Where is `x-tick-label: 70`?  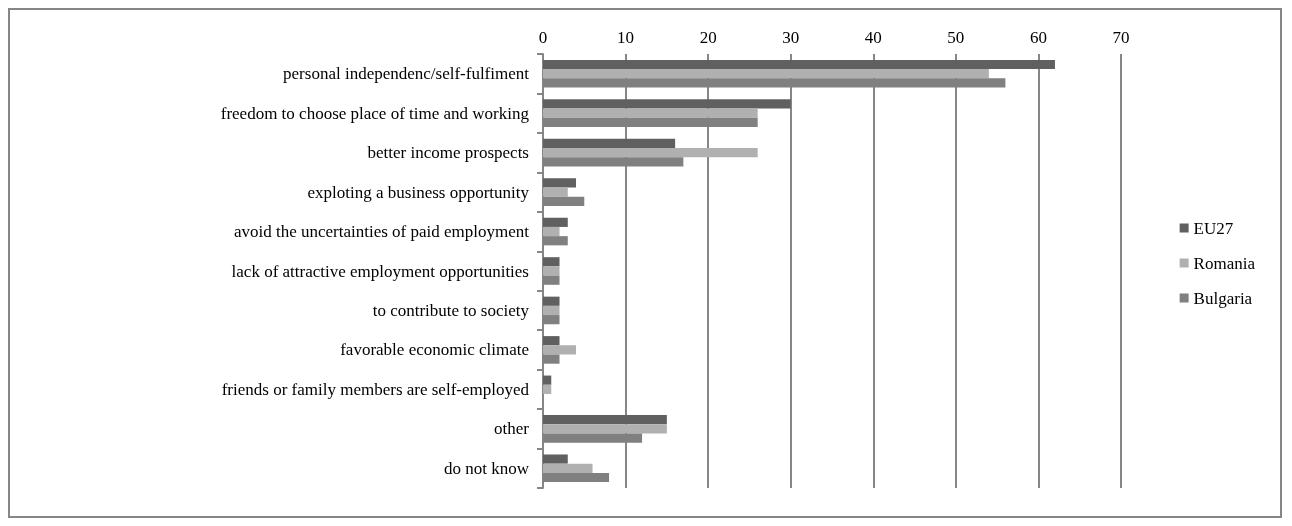 x-tick-label: 70 is located at coordinates (1121, 37).